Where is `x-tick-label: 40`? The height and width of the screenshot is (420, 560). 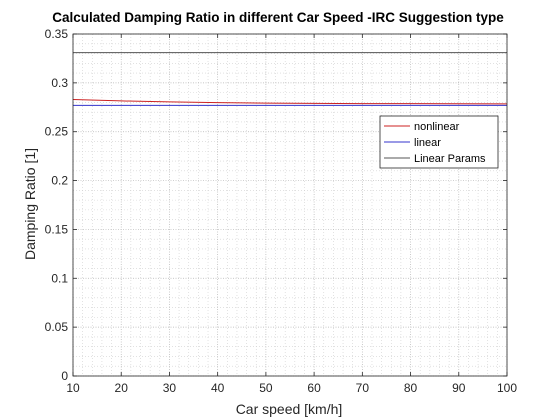
x-tick-label: 40 is located at coordinates (218, 388).